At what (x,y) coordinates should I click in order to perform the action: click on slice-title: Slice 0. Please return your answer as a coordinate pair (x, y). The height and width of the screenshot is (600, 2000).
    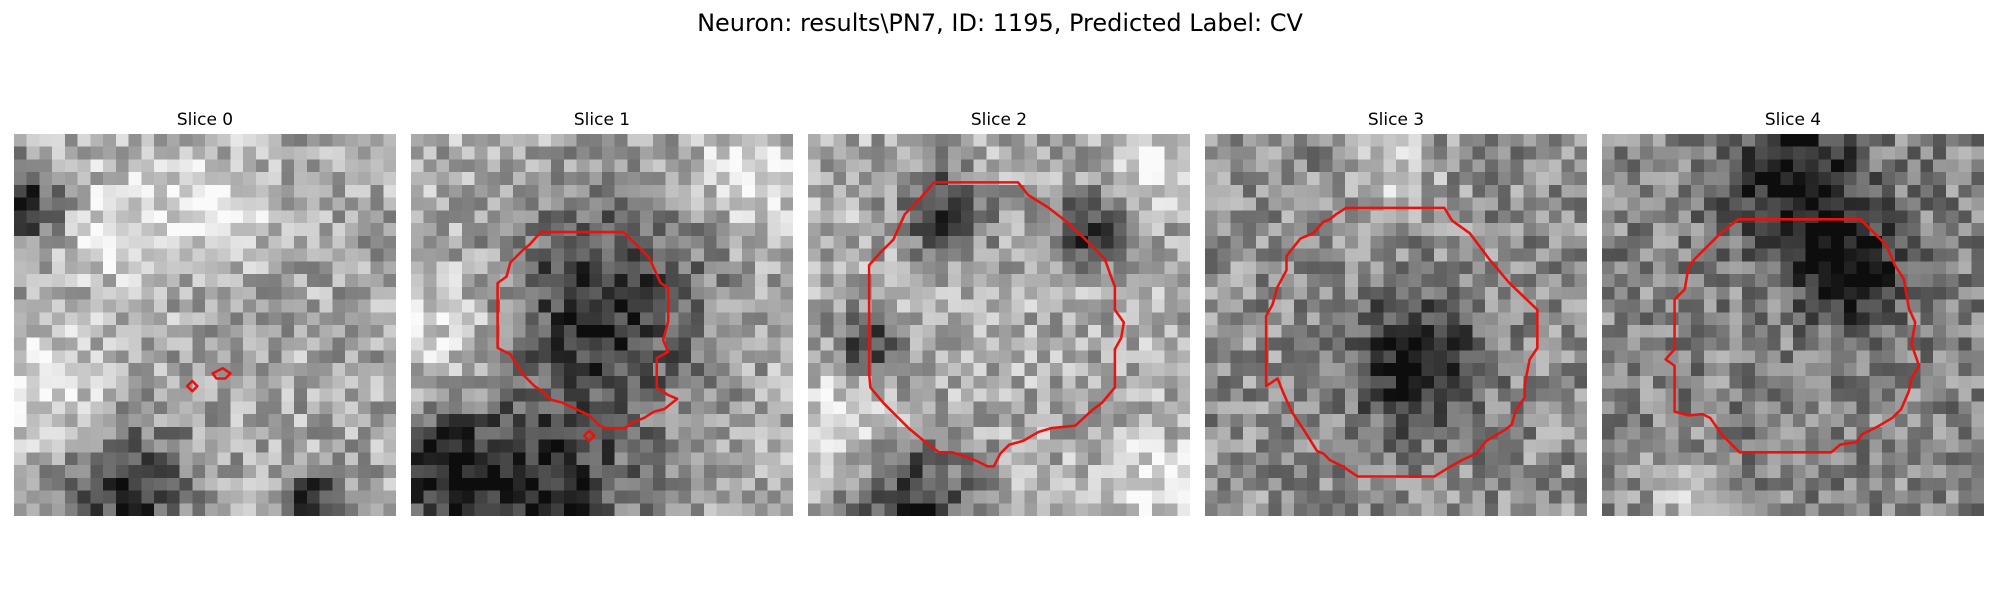
    Looking at the image, I should click on (205, 120).